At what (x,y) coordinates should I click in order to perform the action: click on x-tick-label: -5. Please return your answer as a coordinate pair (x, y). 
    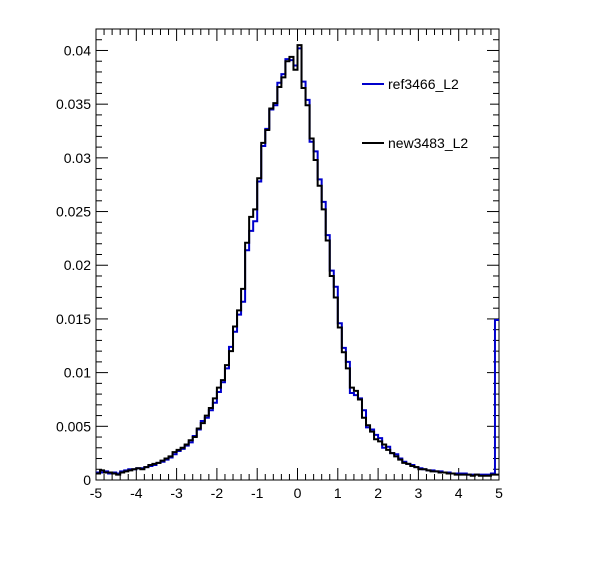
    Looking at the image, I should click on (96, 493).